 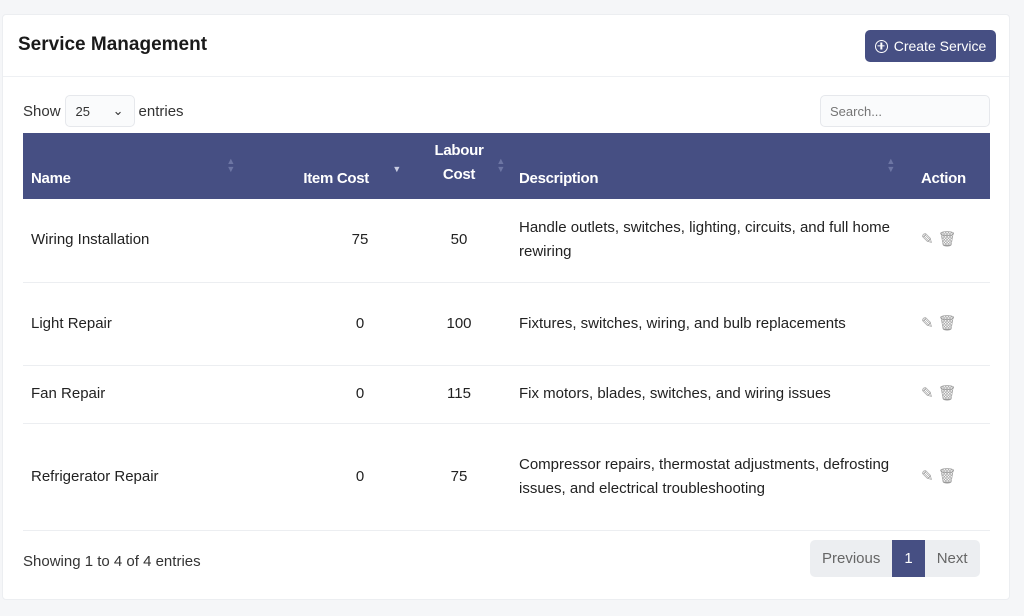 I want to click on create-service-button: Create Service, so click(x=930, y=46).